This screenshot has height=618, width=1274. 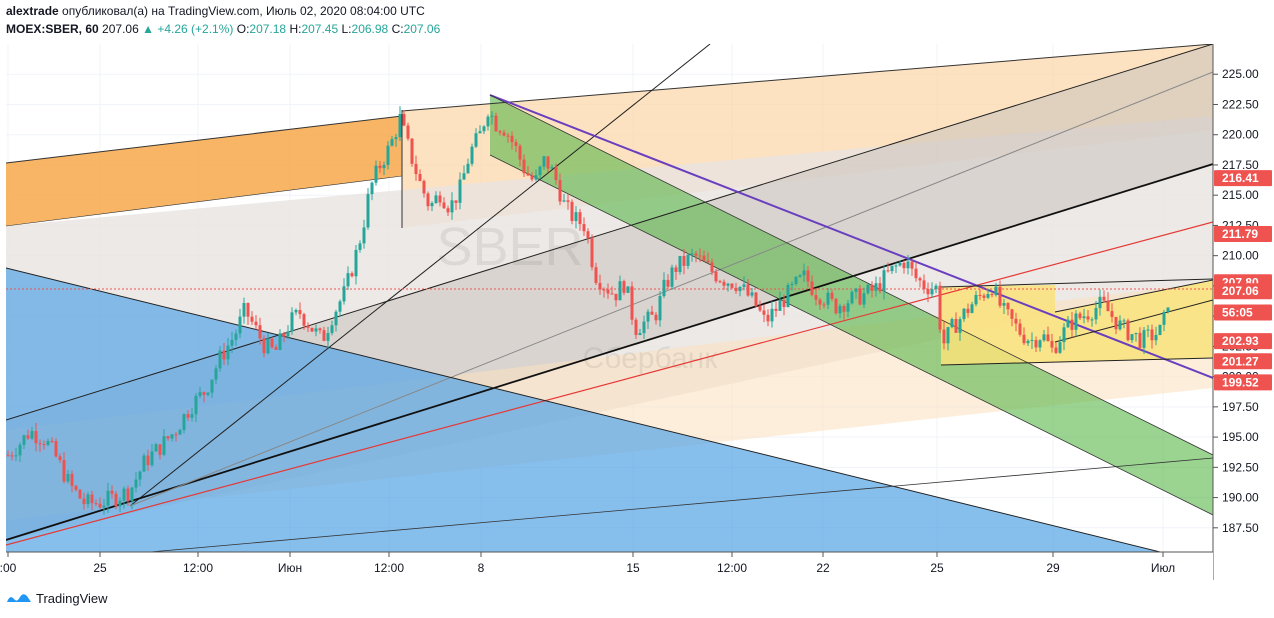 I want to click on price-label: 202.93, so click(x=1240, y=341).